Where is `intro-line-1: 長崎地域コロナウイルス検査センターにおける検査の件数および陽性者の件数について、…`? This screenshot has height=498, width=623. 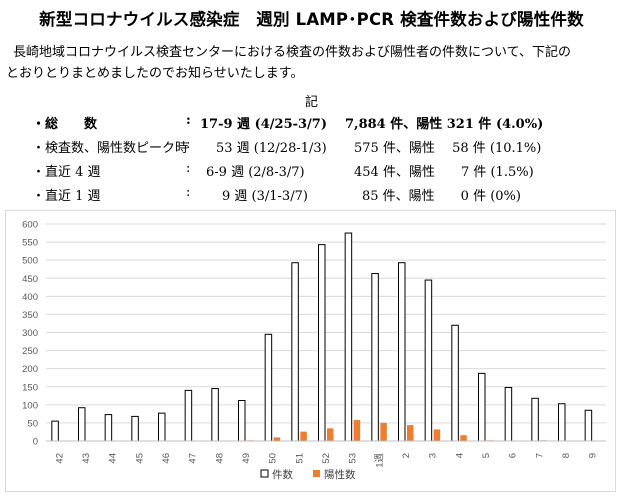 intro-line-1: 長崎地域コロナウイルス検査センターにおける検査の件数および陽性者の件数について、… is located at coordinates (292, 52).